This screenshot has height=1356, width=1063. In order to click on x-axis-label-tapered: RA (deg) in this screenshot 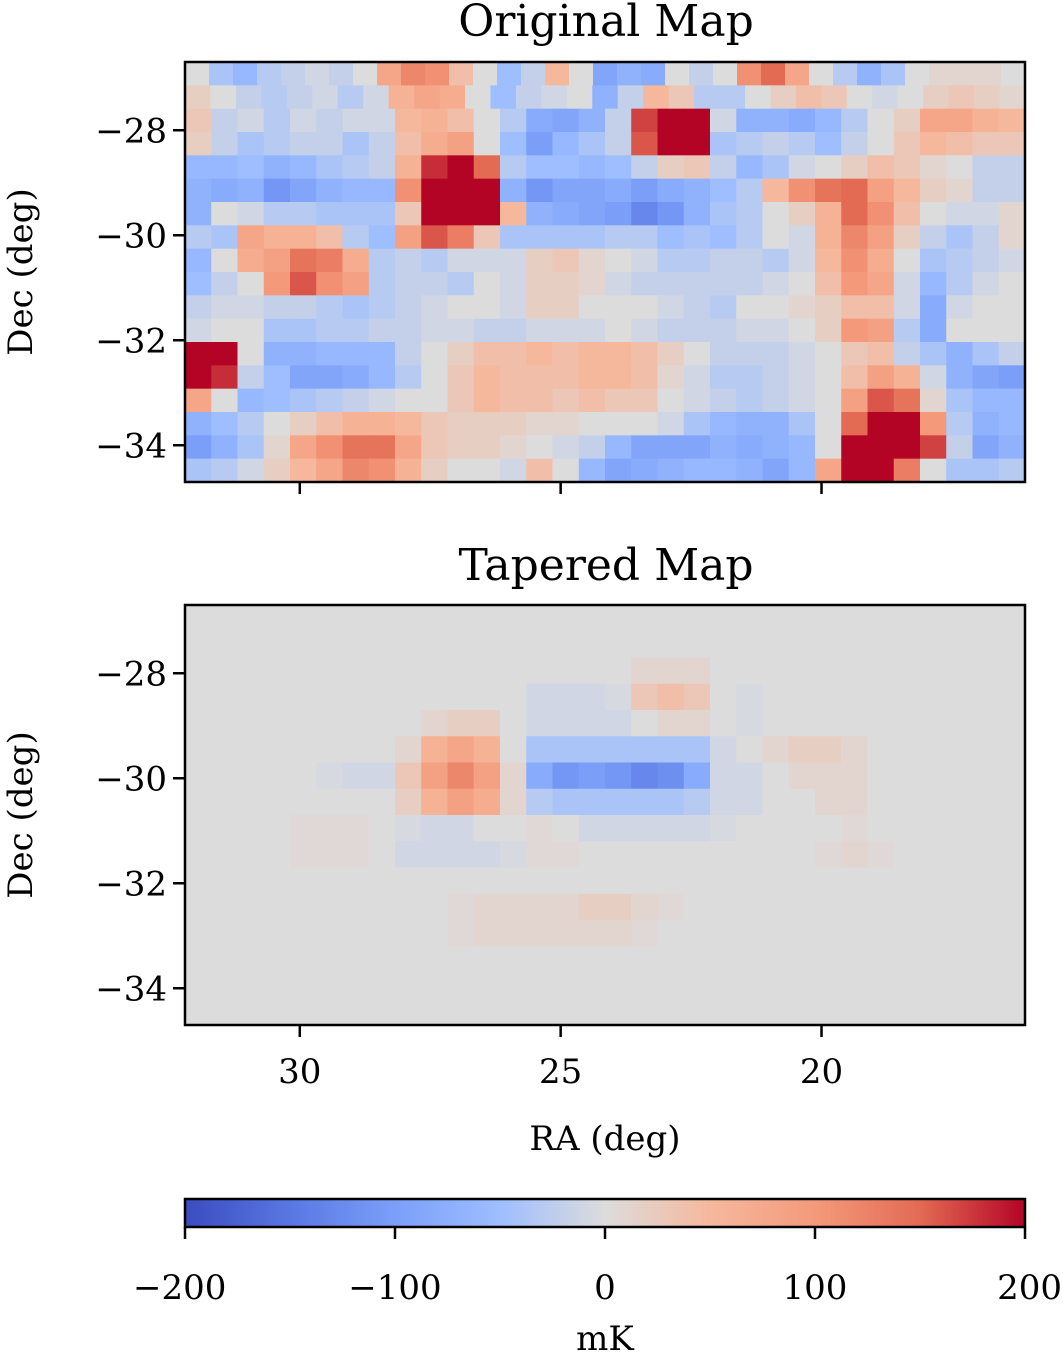, I will do `click(604, 1139)`.